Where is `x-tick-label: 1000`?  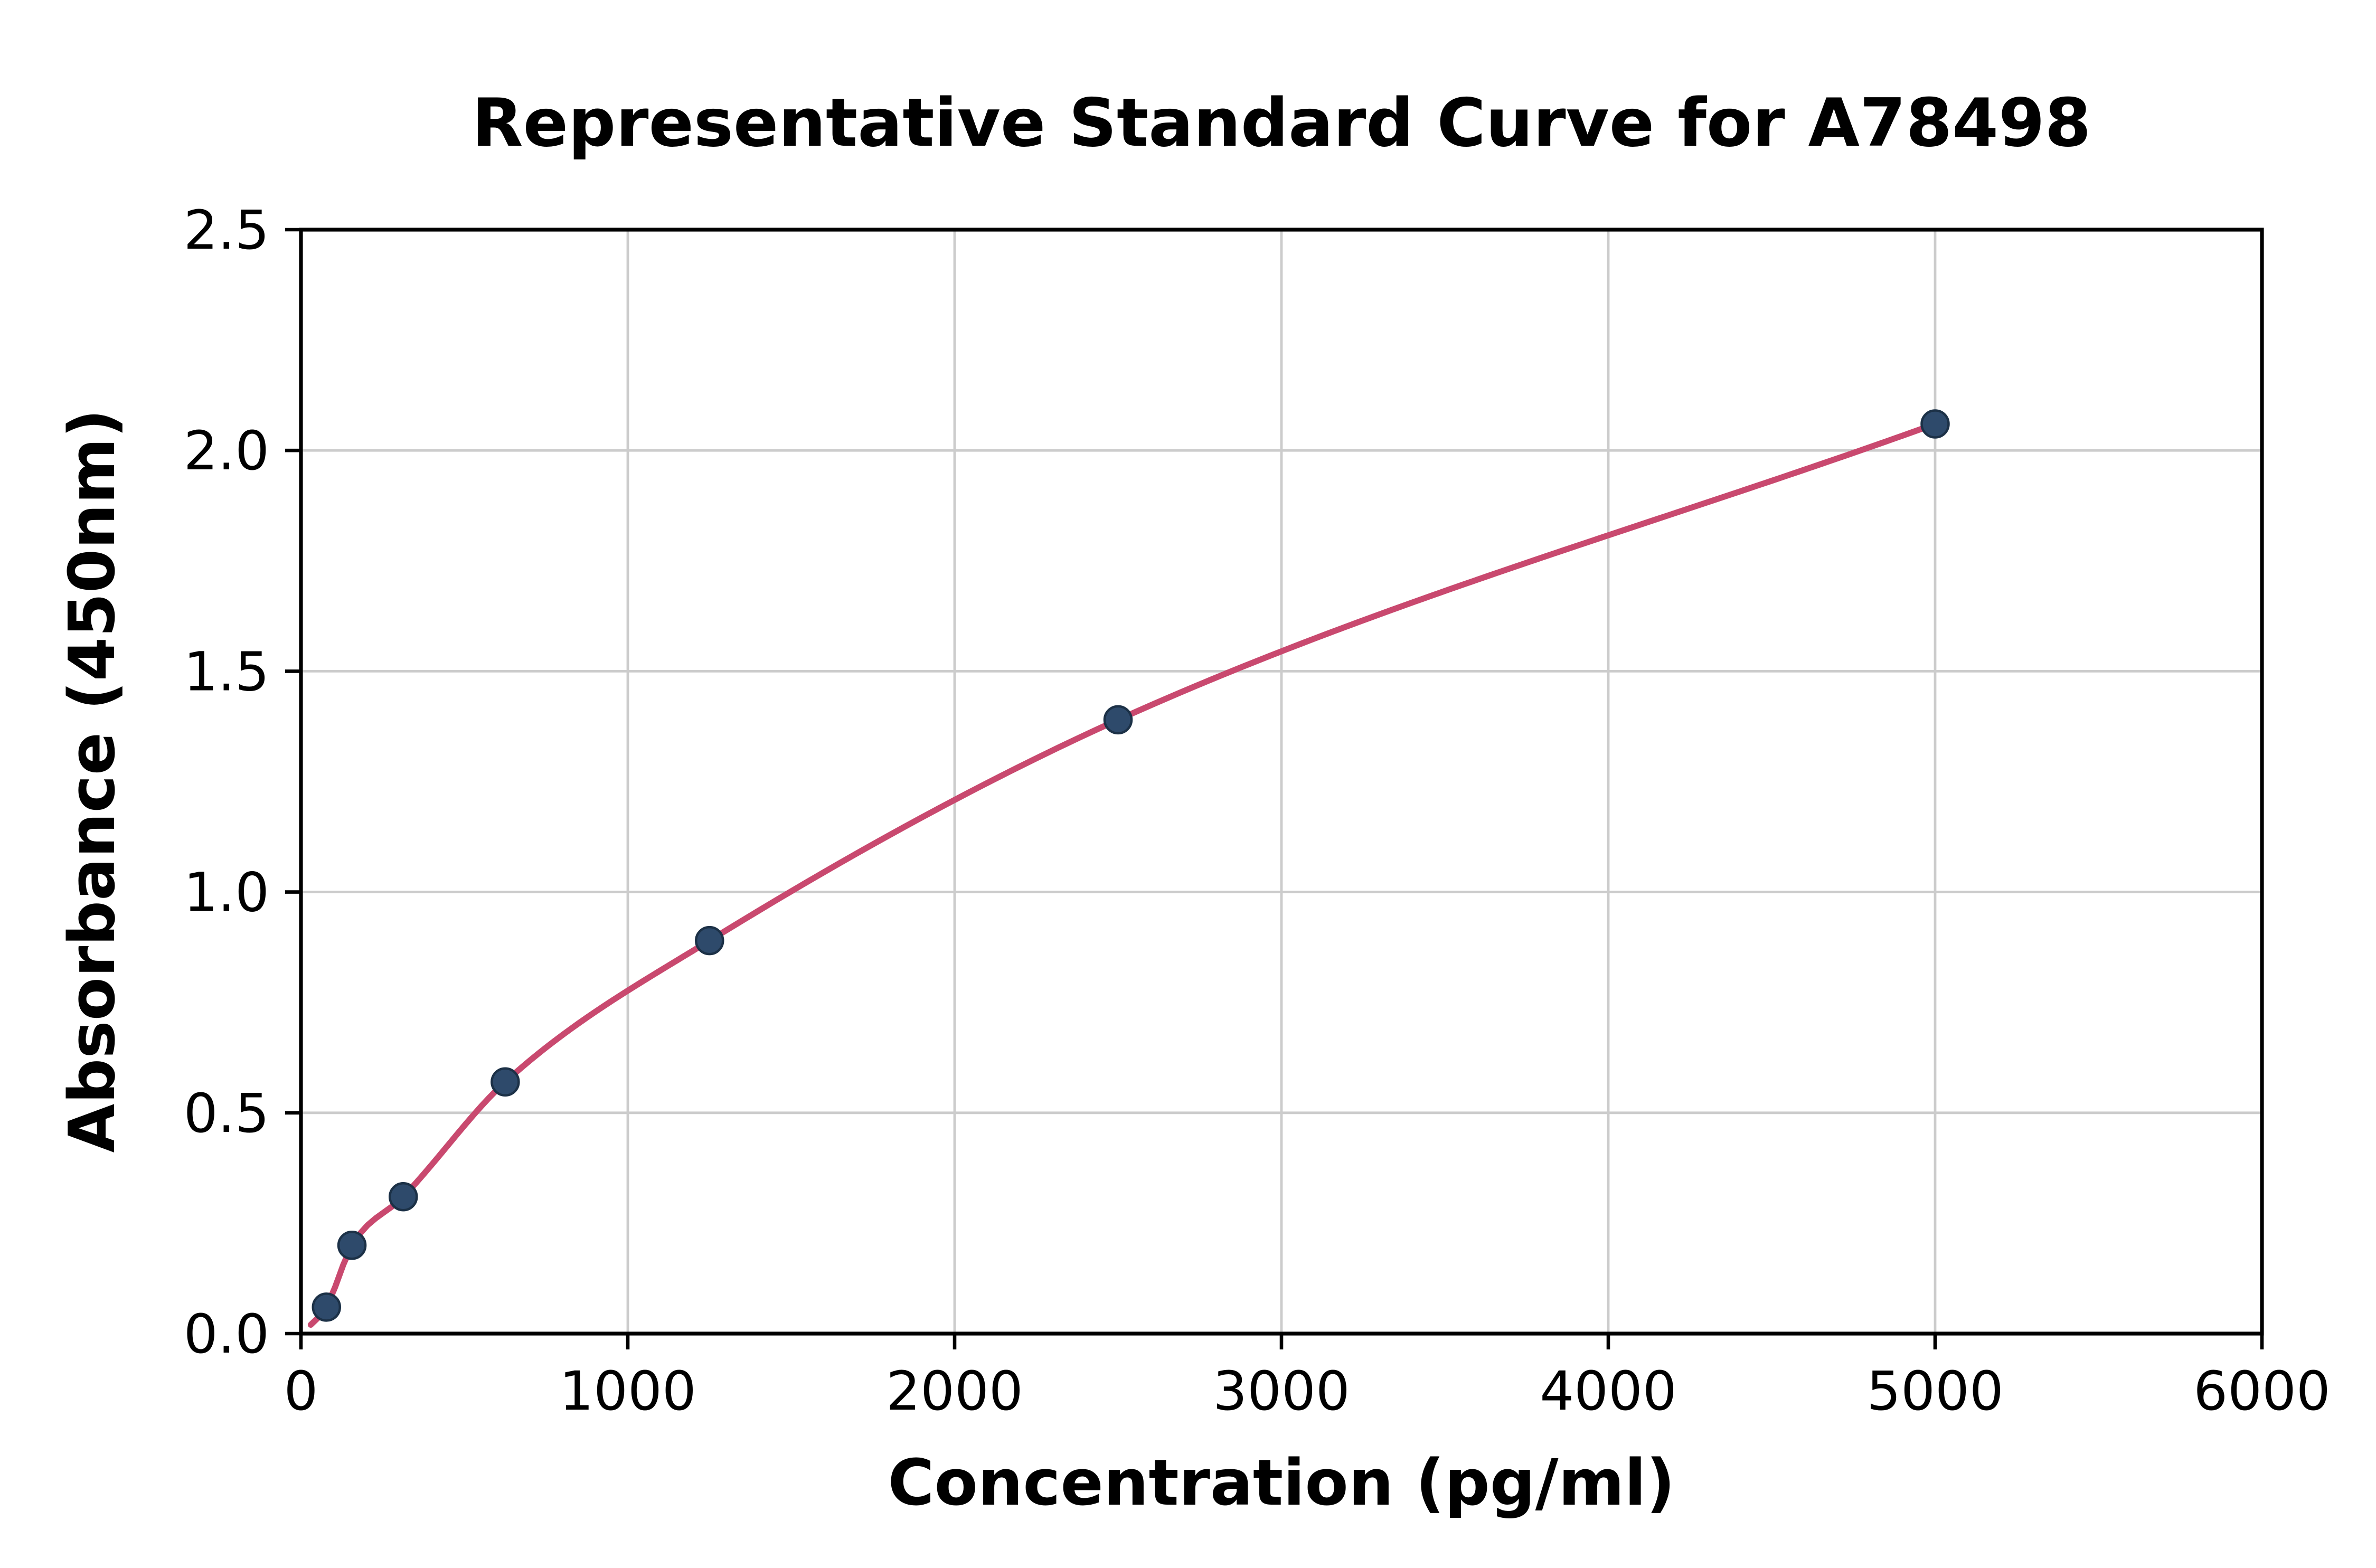
x-tick-label: 1000 is located at coordinates (627, 1391).